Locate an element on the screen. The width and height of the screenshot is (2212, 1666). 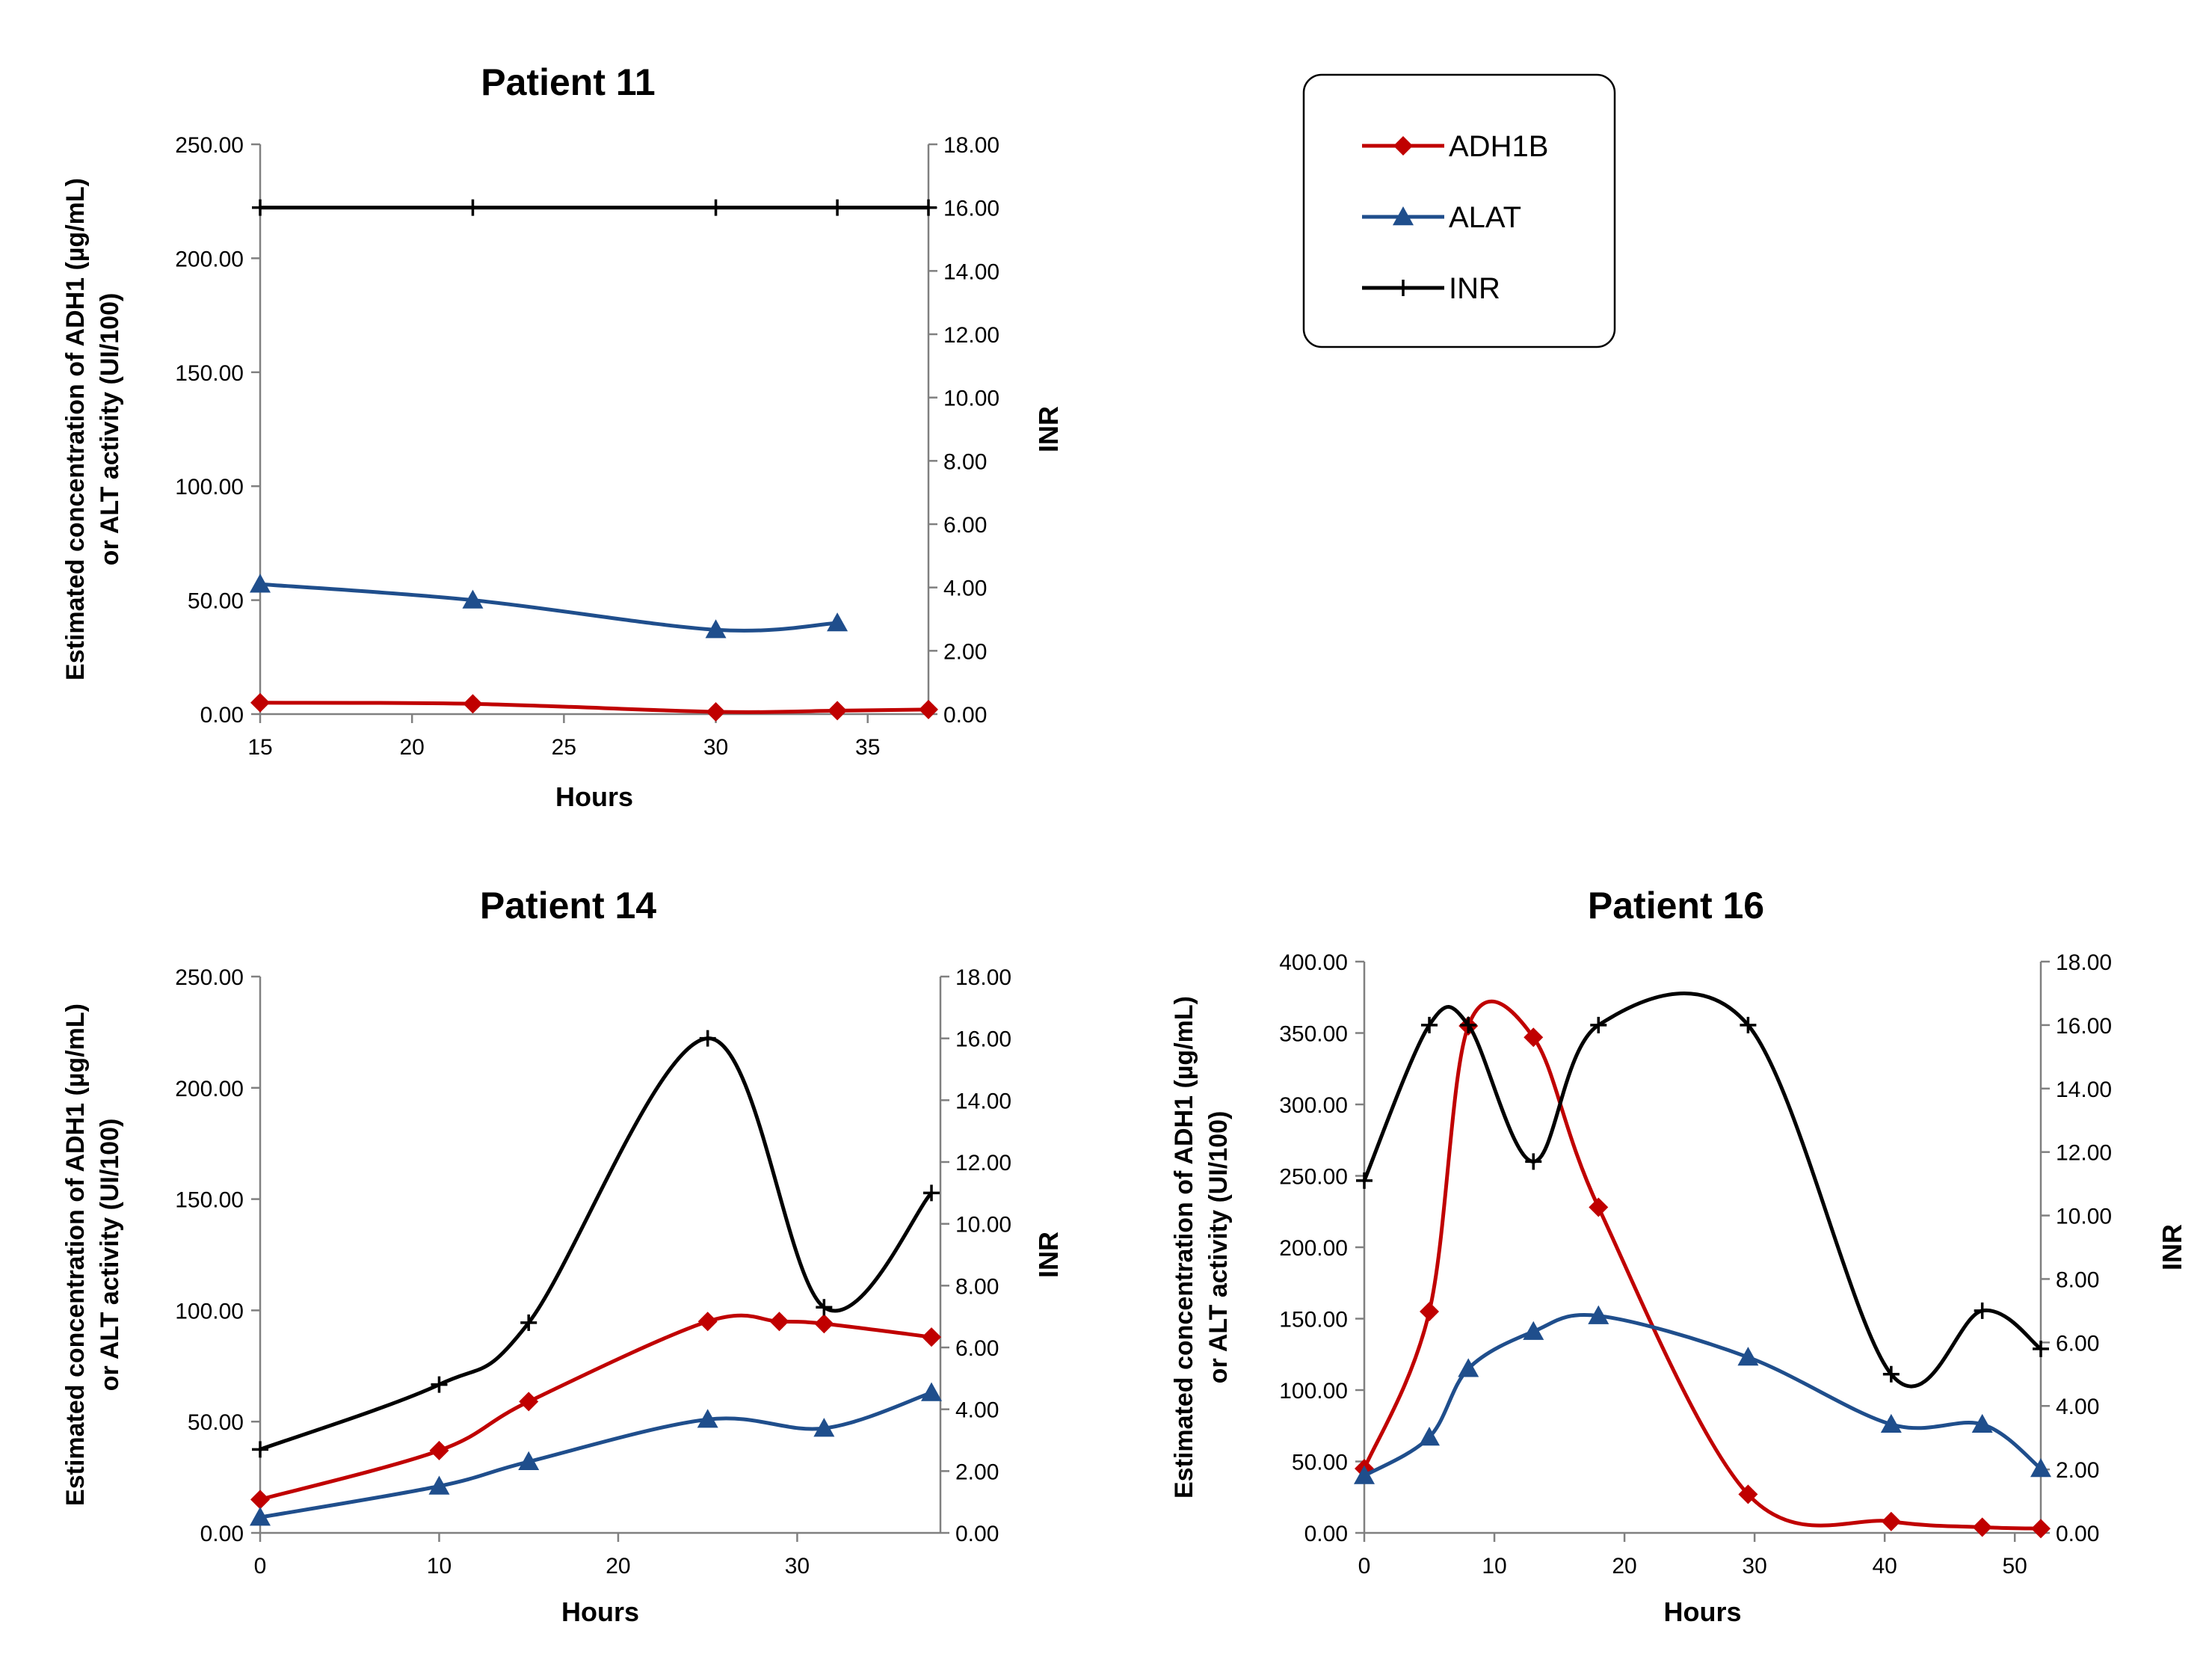
legend-item-alat: ALAT is located at coordinates (1441, 217).